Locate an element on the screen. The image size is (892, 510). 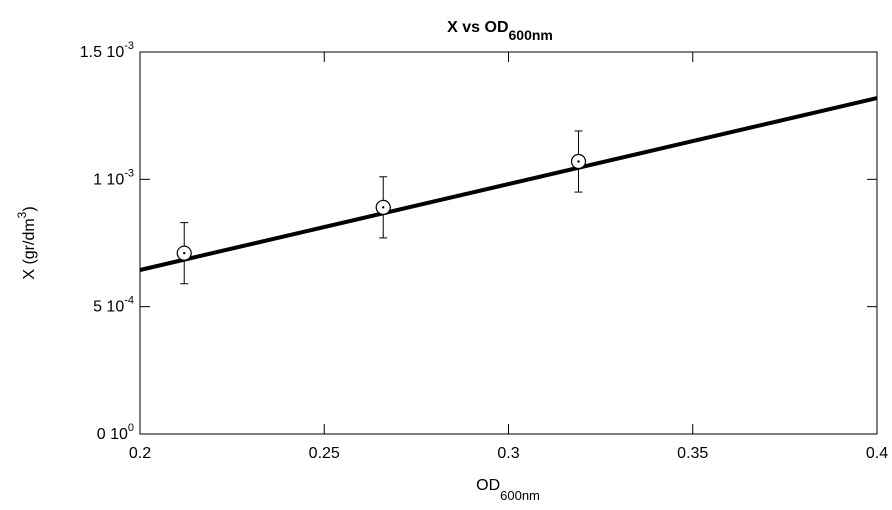
y-tick-base: 0 10 is located at coordinates (112, 434).